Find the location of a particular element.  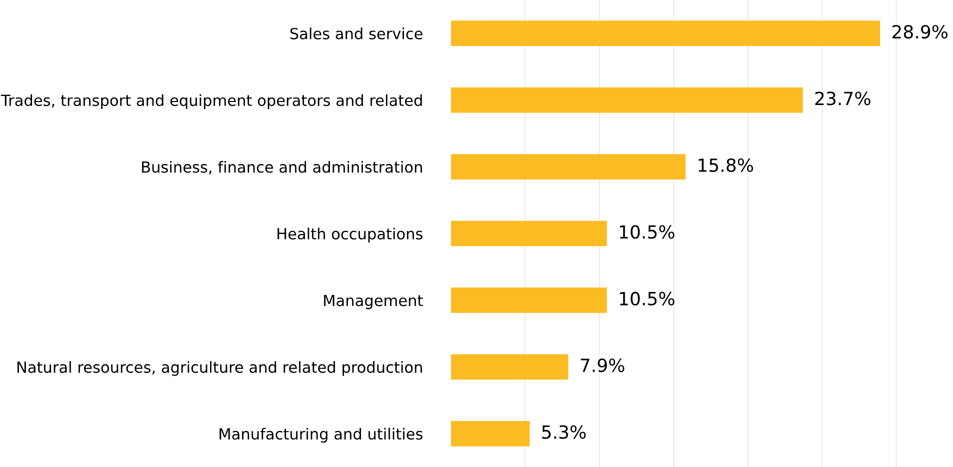

y-tick-label: Management is located at coordinates (373, 302).